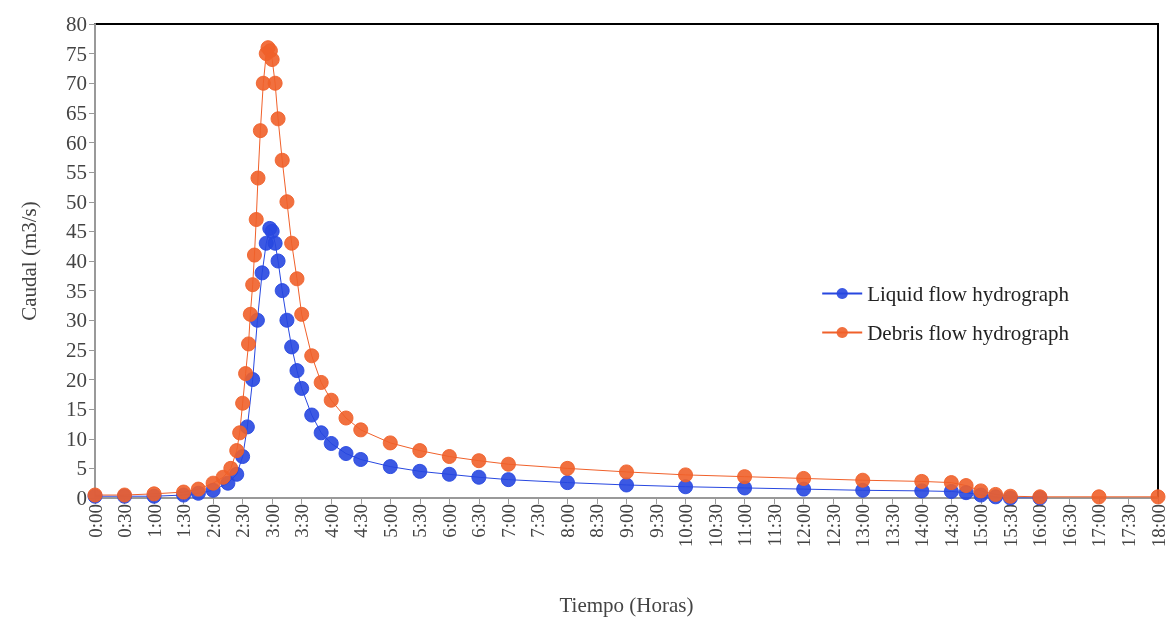  Describe the element at coordinates (1128, 526) in the screenshot. I see `x-tick-label: 17:30` at that location.